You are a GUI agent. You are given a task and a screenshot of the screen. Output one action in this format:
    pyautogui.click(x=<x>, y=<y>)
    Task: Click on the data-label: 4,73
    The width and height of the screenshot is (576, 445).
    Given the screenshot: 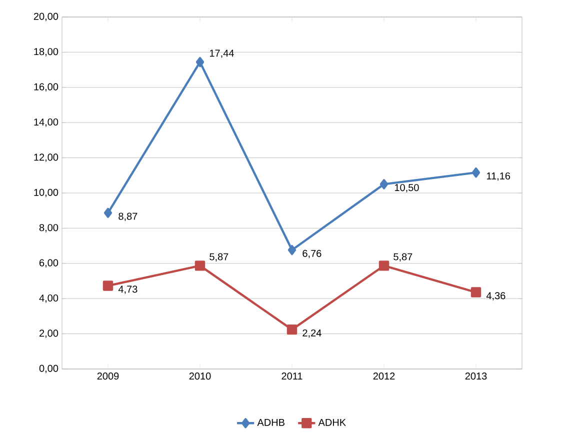 What is the action you would take?
    pyautogui.click(x=128, y=290)
    